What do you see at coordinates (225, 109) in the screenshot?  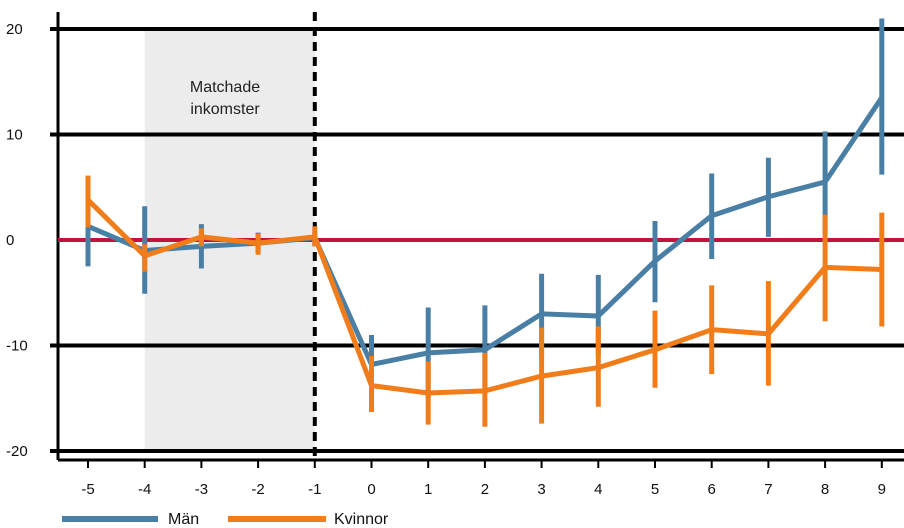 I see `annotation-line-2: inkomster` at bounding box center [225, 109].